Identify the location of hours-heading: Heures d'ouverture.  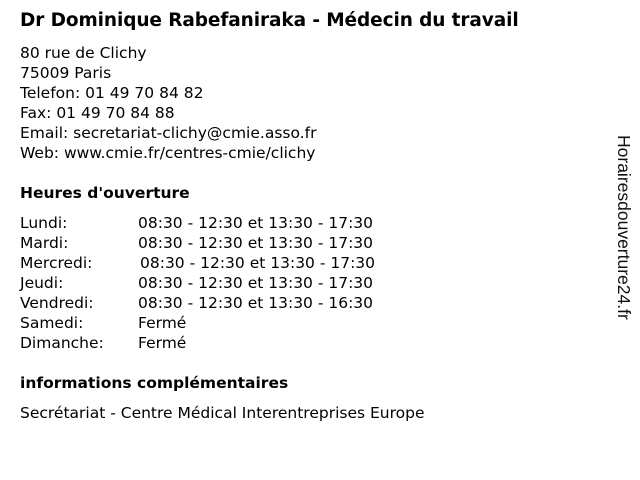
(105, 193).